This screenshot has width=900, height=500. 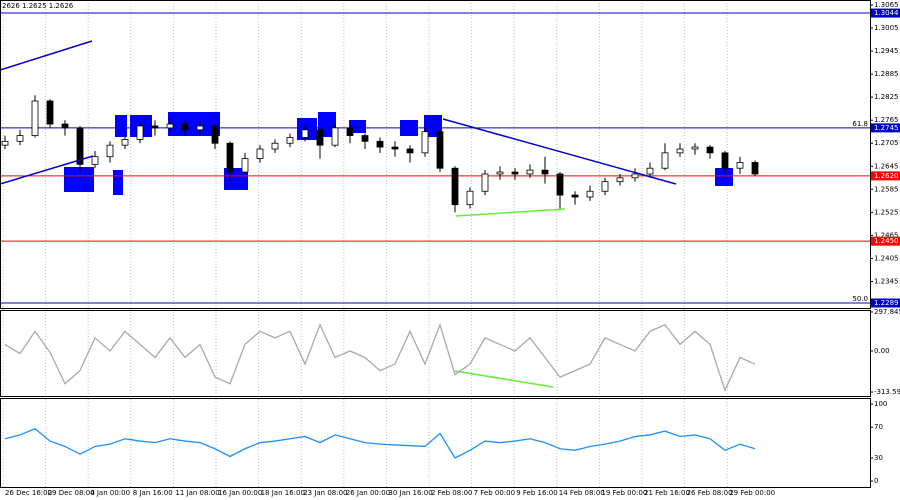 I want to click on y-tick-label: 1.2345, so click(x=886, y=282).